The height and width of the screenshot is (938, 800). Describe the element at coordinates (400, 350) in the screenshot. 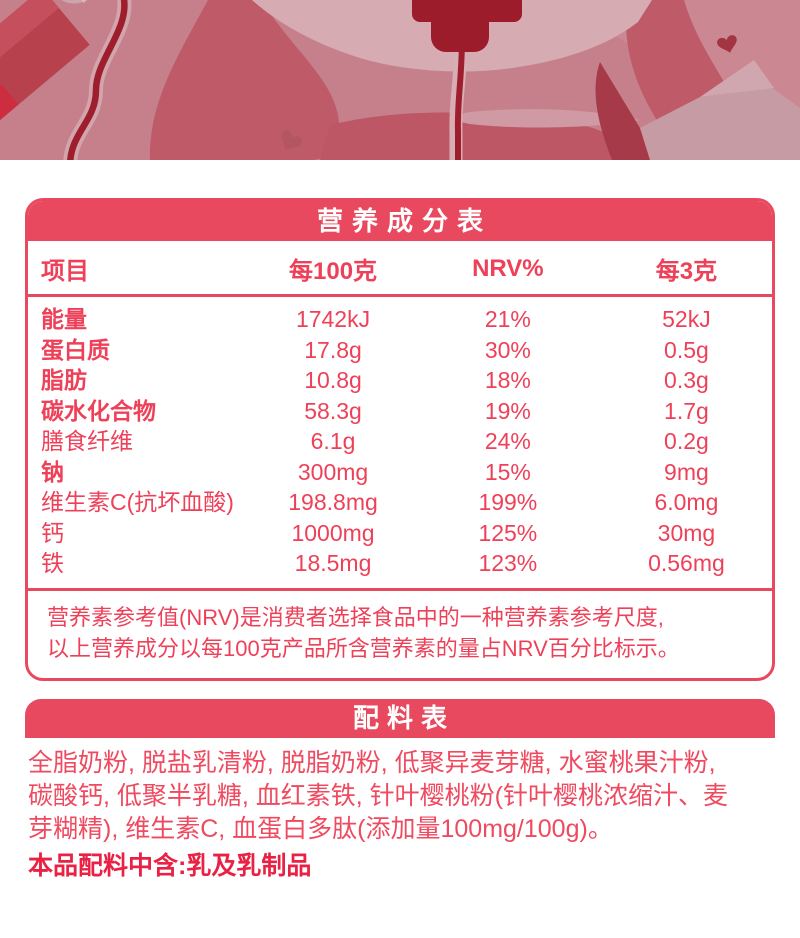

I see `table-row-protein: 蛋白质 17.8g 30% 0.5g` at that location.